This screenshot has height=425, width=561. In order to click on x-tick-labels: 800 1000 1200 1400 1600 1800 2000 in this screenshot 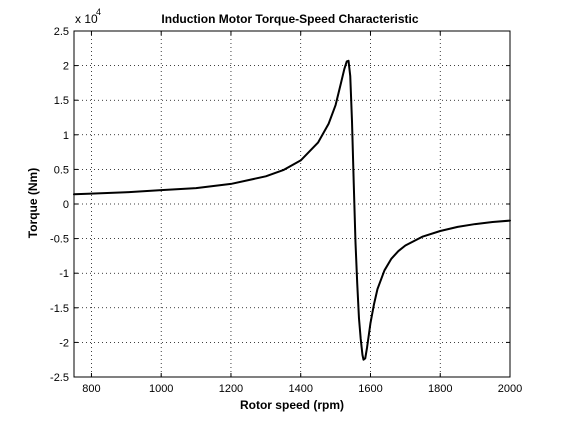, I will do `click(302, 389)`.